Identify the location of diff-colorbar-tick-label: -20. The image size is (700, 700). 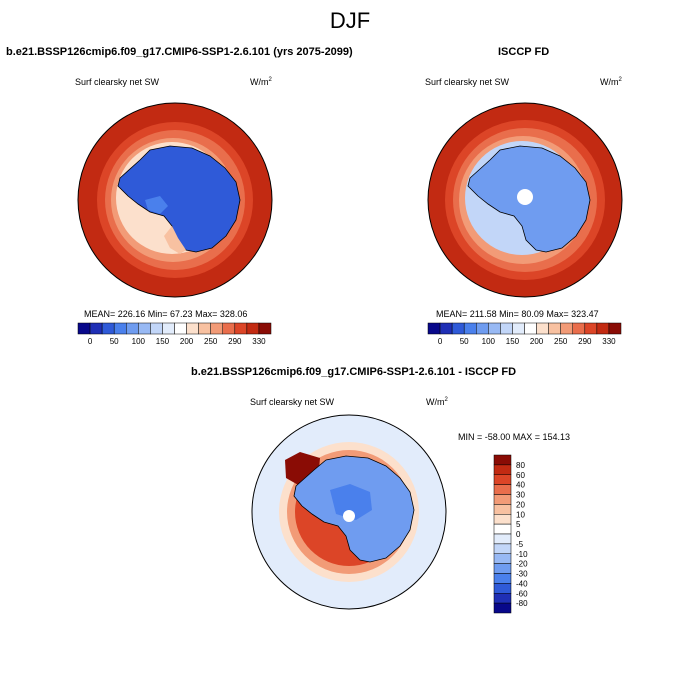
(522, 564).